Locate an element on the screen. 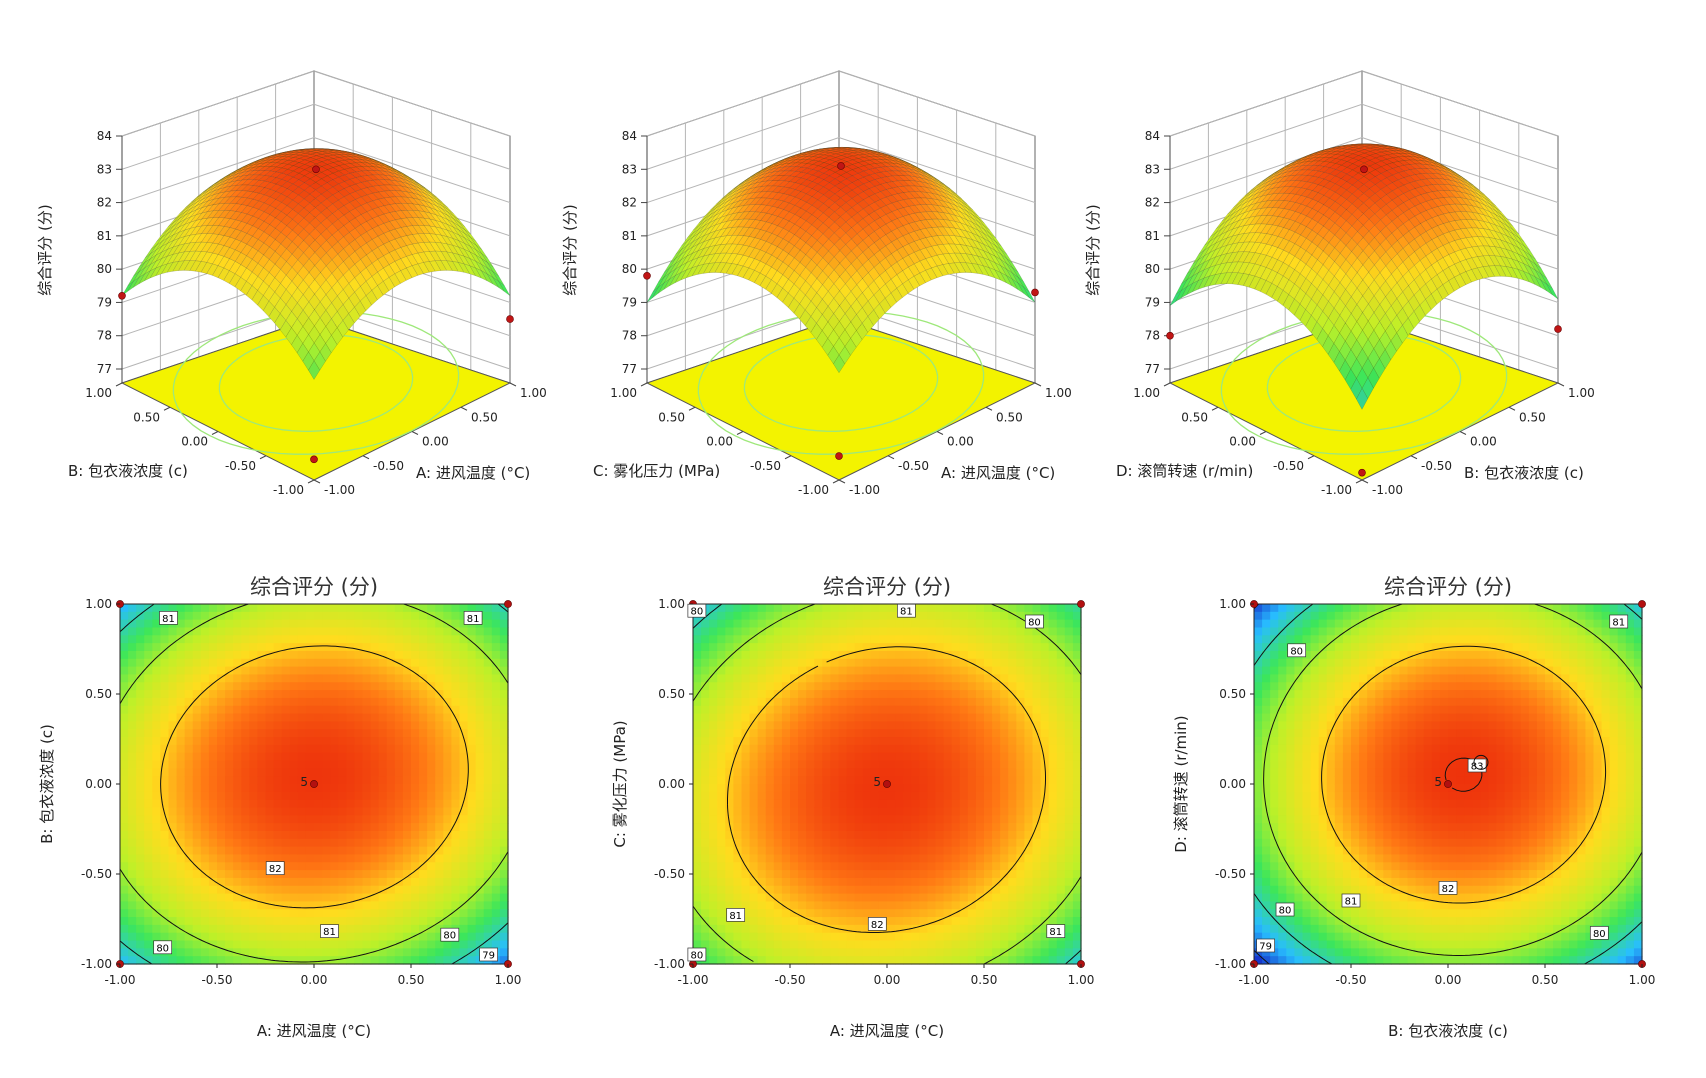 The height and width of the screenshot is (1078, 1706). design-point is located at coordinates (510, 319).